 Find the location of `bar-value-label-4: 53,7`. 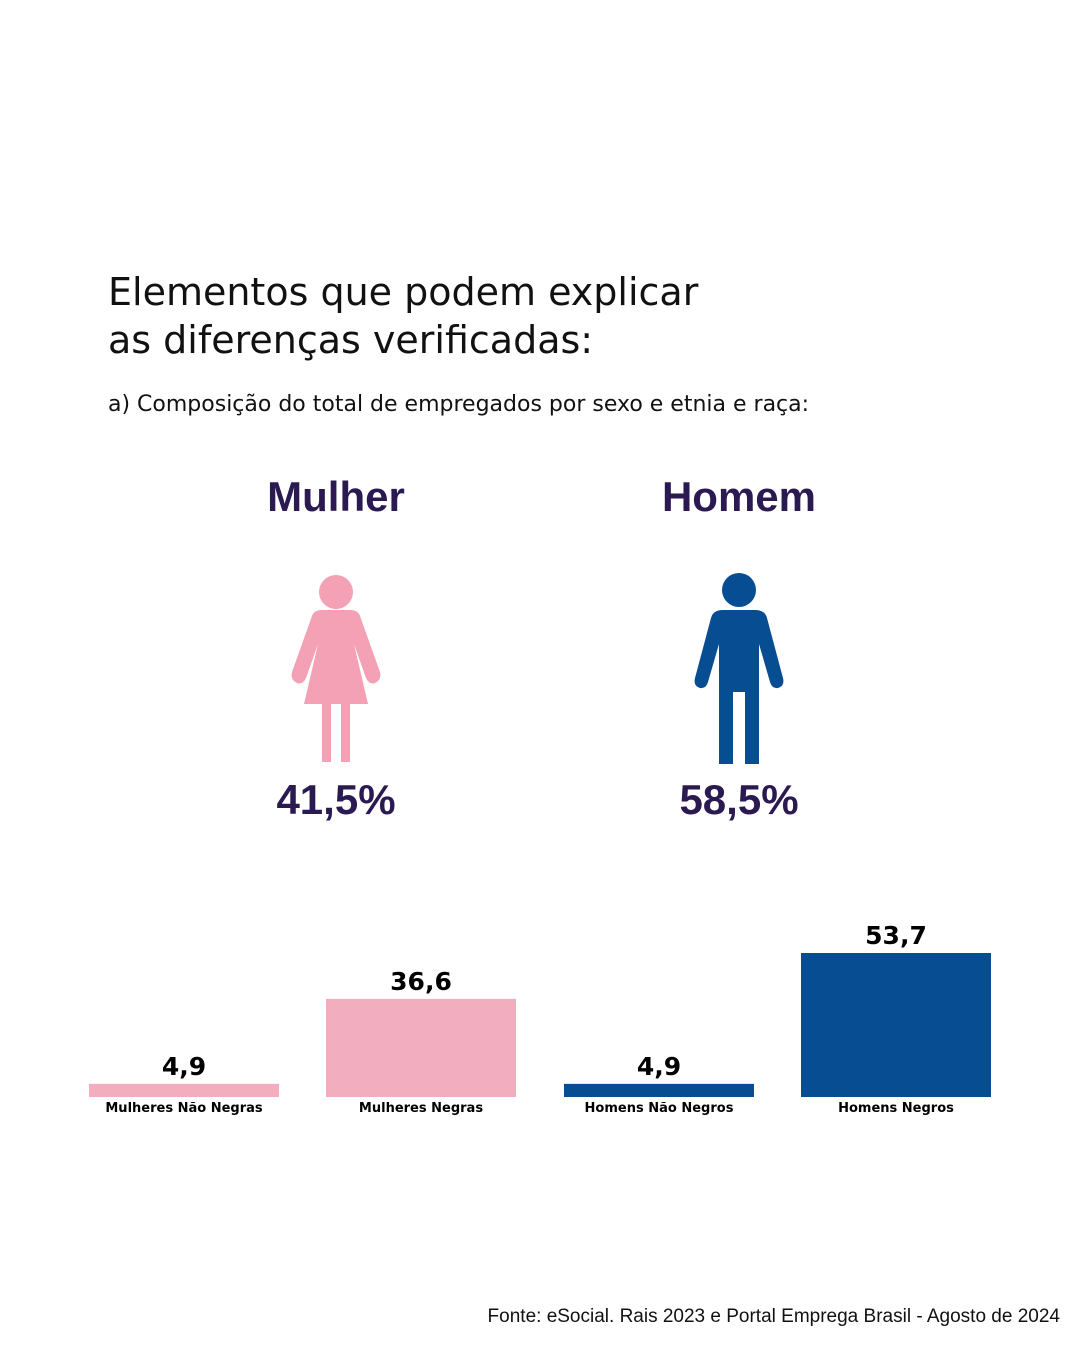

bar-value-label-4: 53,7 is located at coordinates (896, 935).